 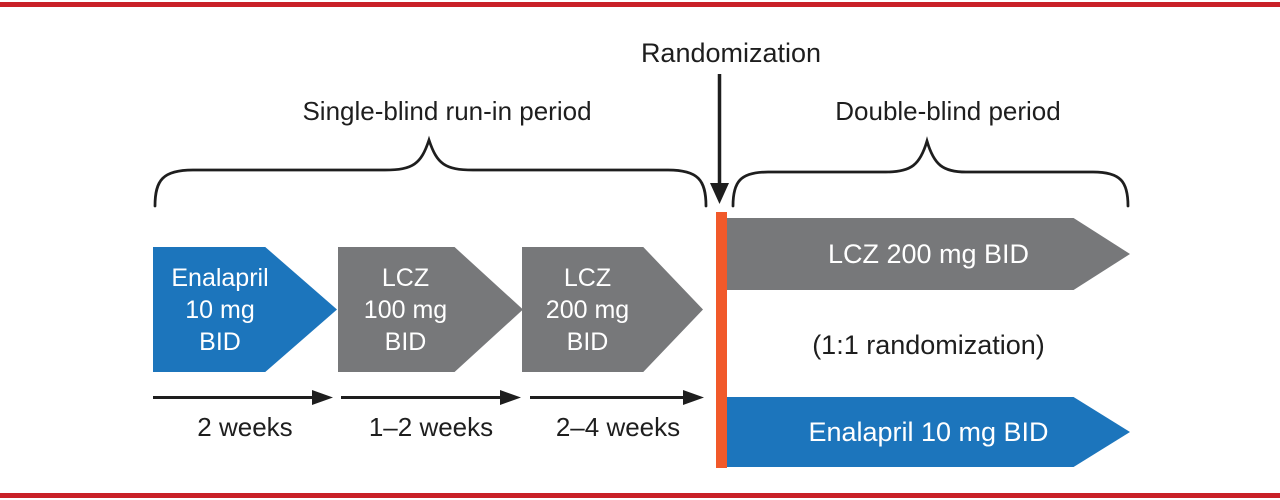 I want to click on randomization-arrow-head-icon, so click(x=719, y=193).